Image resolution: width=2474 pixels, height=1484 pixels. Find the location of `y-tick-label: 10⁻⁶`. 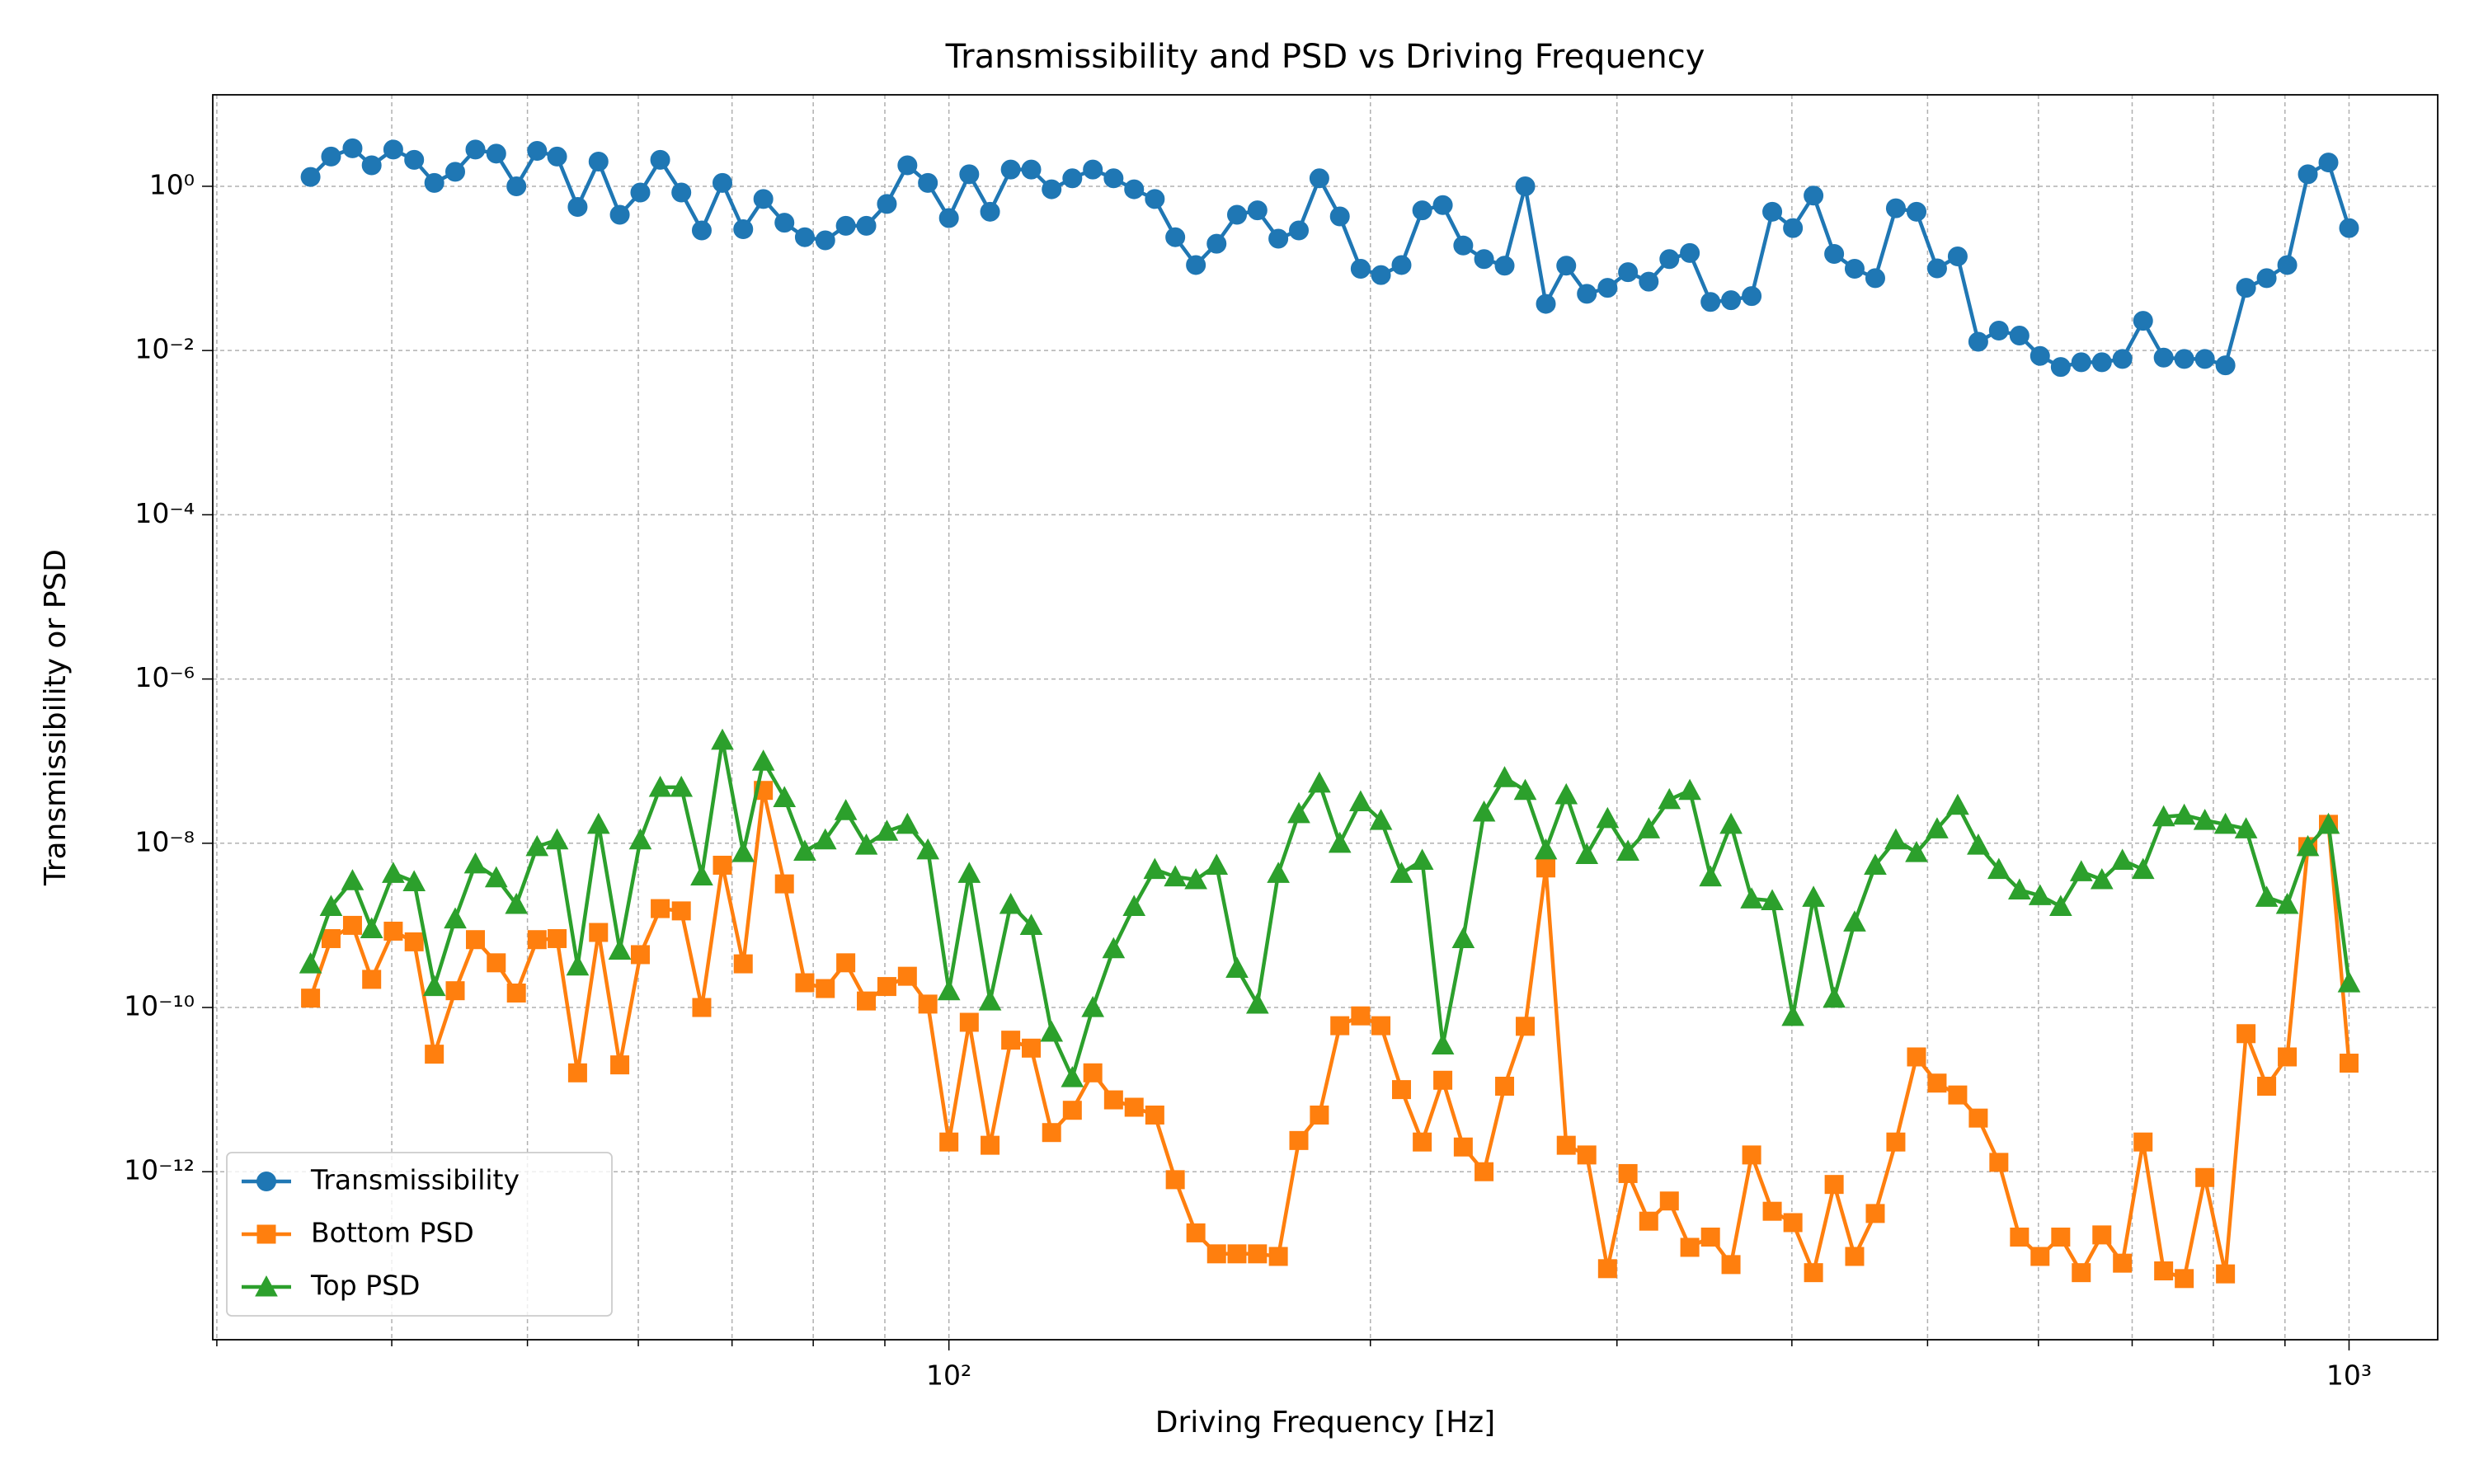

y-tick-label: 10⁻⁶ is located at coordinates (164, 677).